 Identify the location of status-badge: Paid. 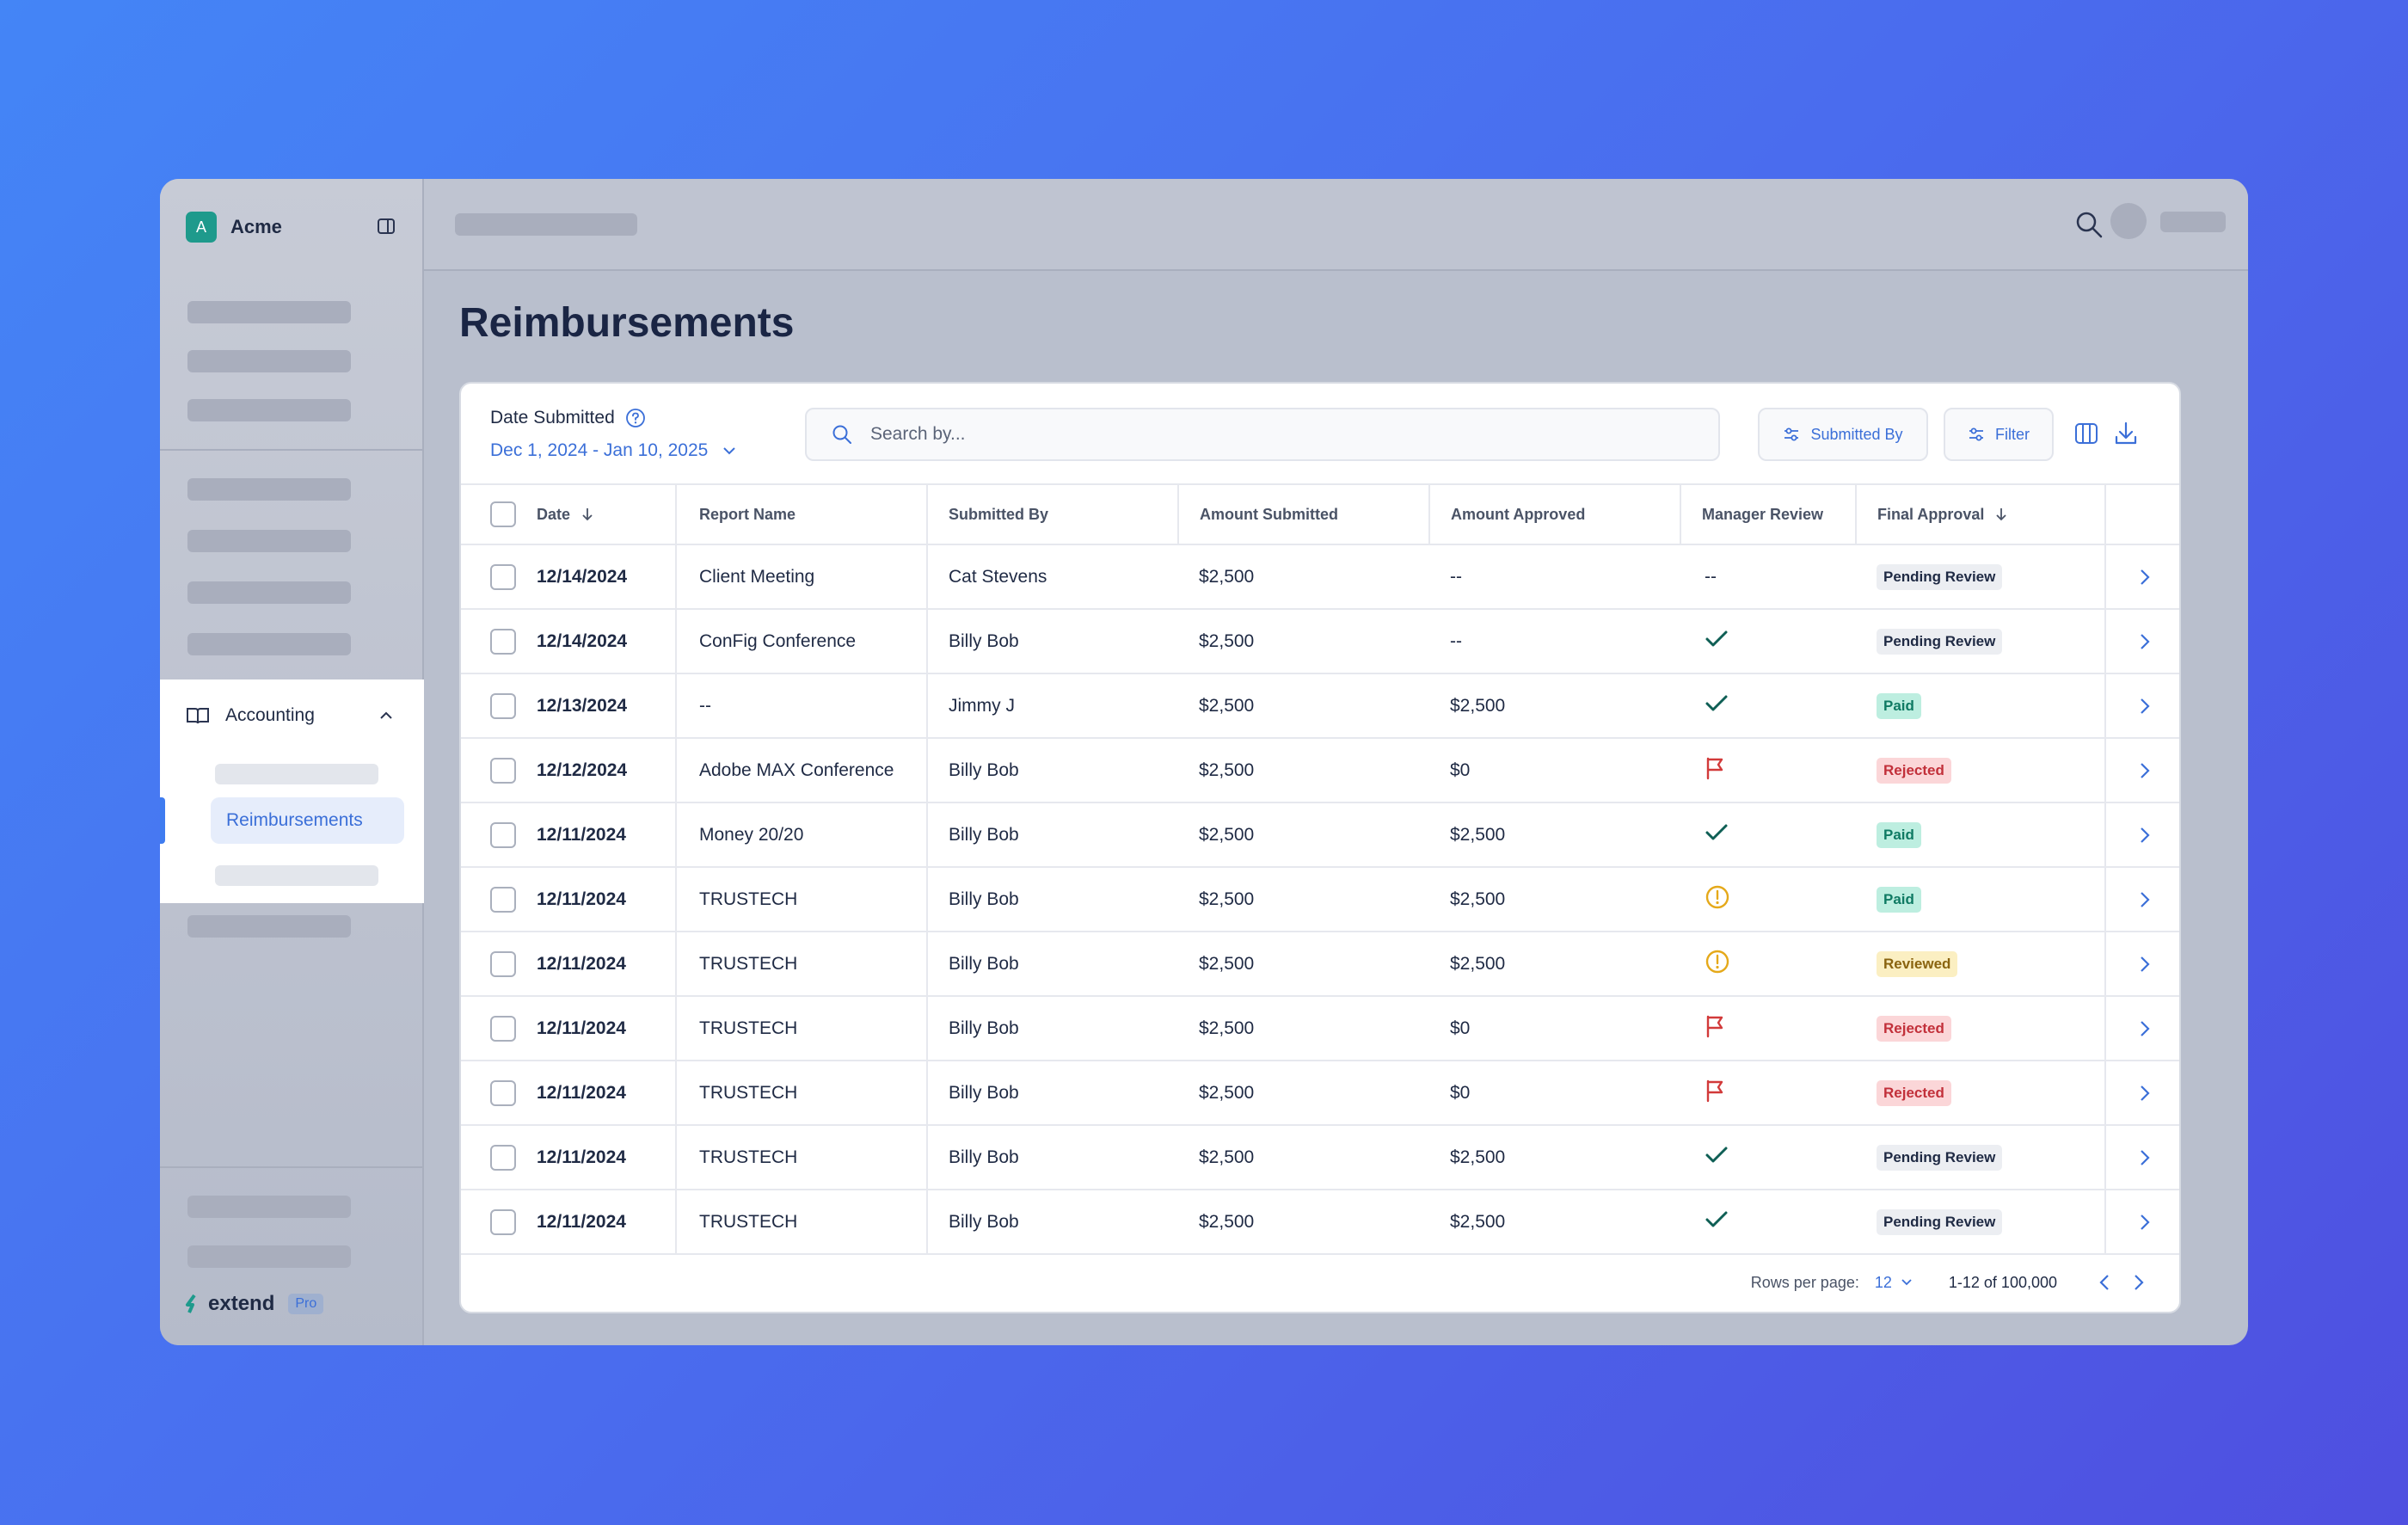
(1899, 706).